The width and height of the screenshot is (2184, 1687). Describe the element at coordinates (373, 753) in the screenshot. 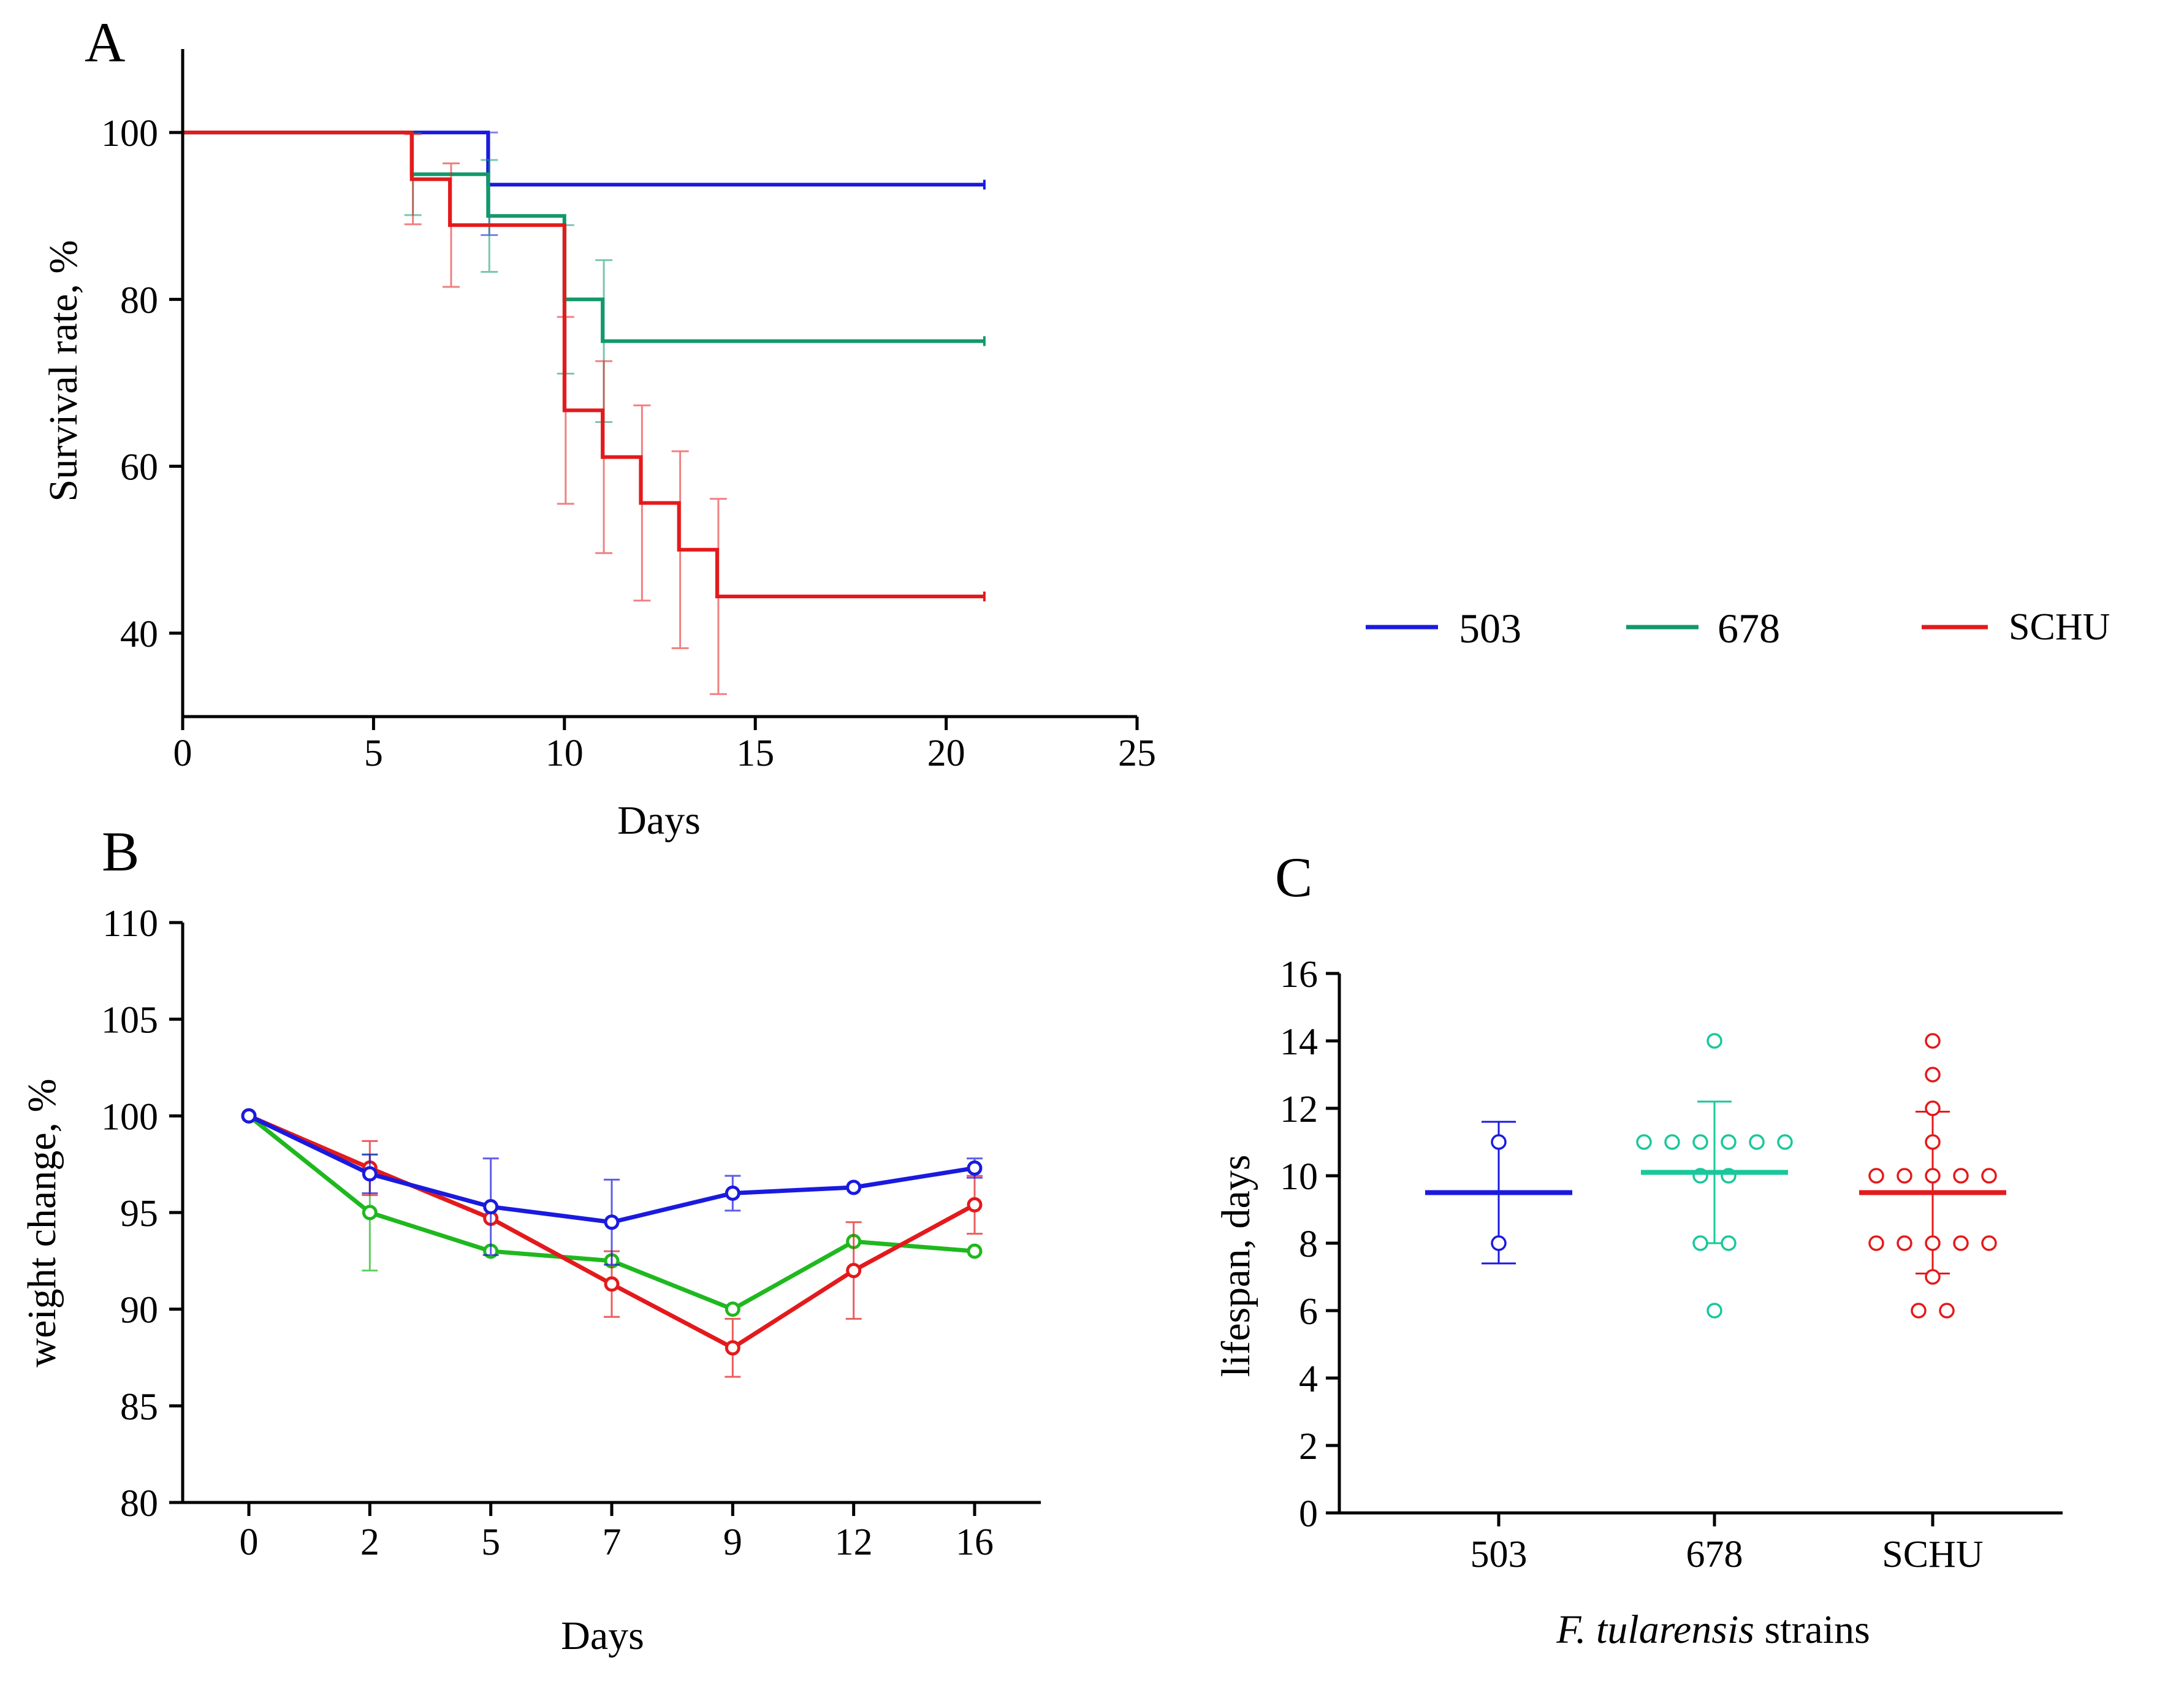

I see `survival-x-tick-label: 5` at that location.